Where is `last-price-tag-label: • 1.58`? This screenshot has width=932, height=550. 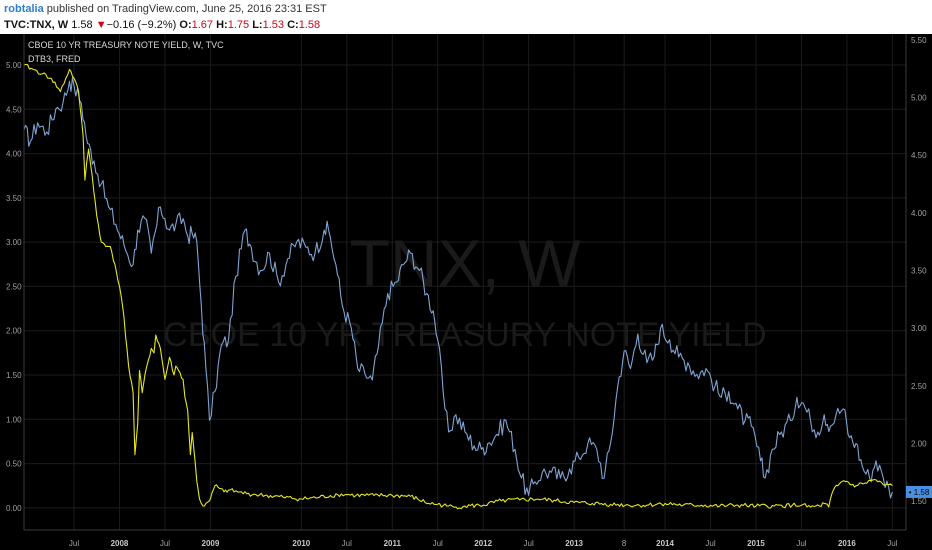
last-price-tag-label: • 1.58 is located at coordinates (919, 492).